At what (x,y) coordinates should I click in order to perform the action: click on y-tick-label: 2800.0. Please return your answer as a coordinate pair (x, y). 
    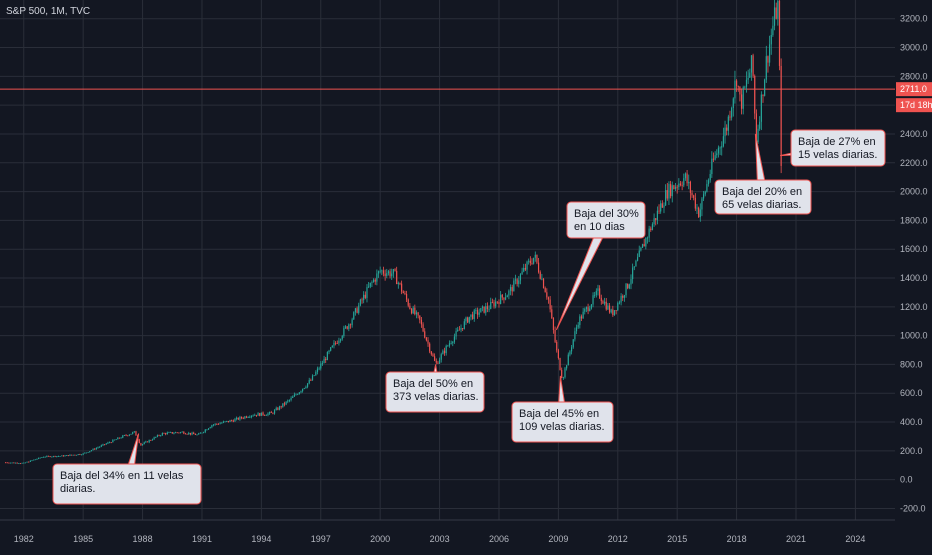
    Looking at the image, I should click on (914, 76).